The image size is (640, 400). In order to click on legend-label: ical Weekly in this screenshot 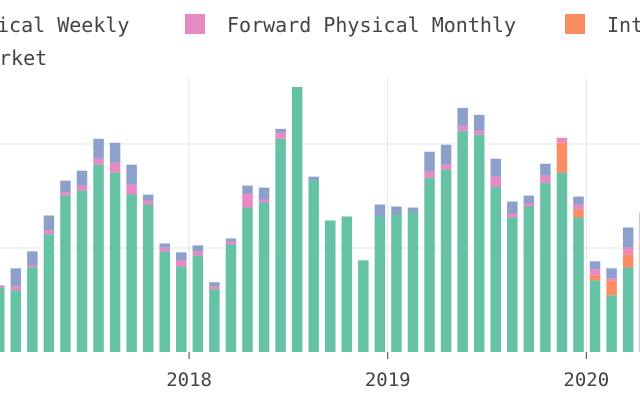, I will do `click(64, 25)`.